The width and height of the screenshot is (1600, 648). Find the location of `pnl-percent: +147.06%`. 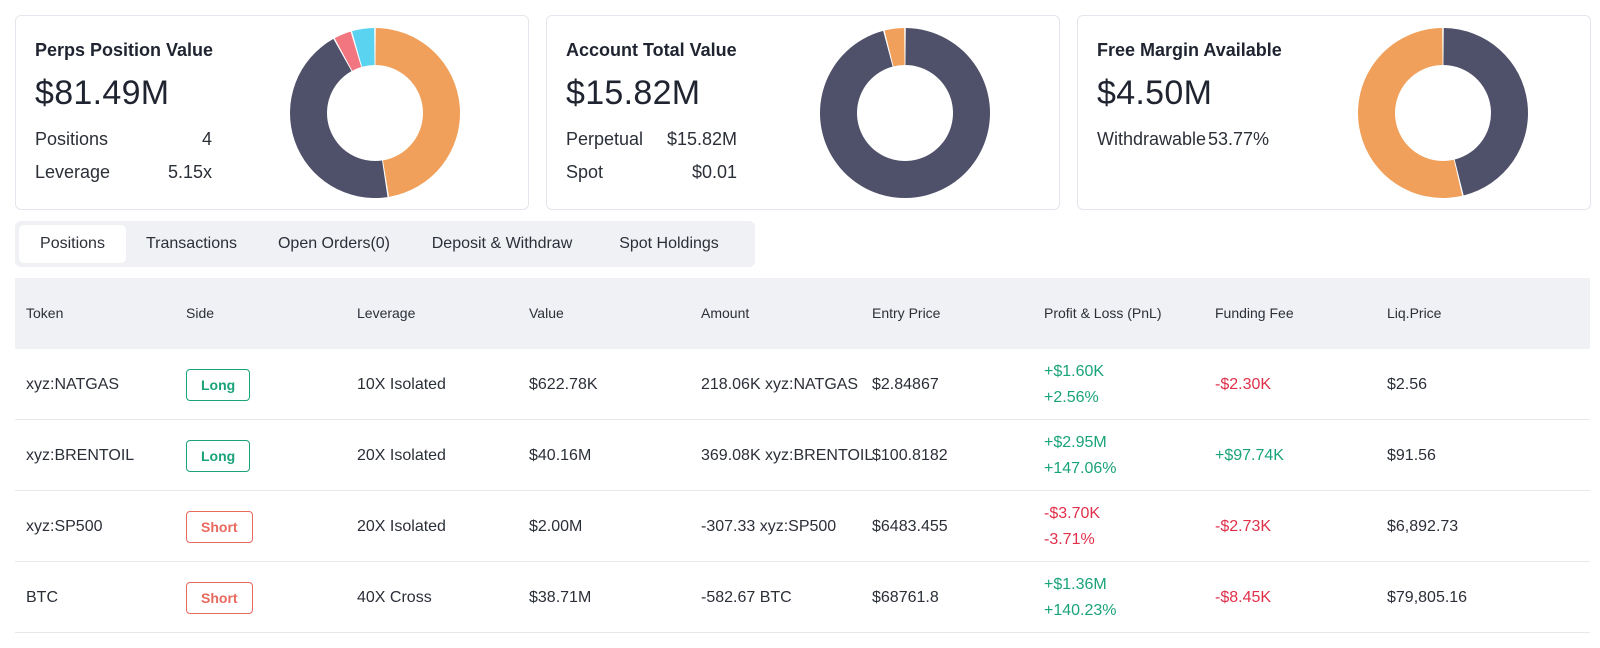

pnl-percent: +147.06% is located at coordinates (1080, 468).